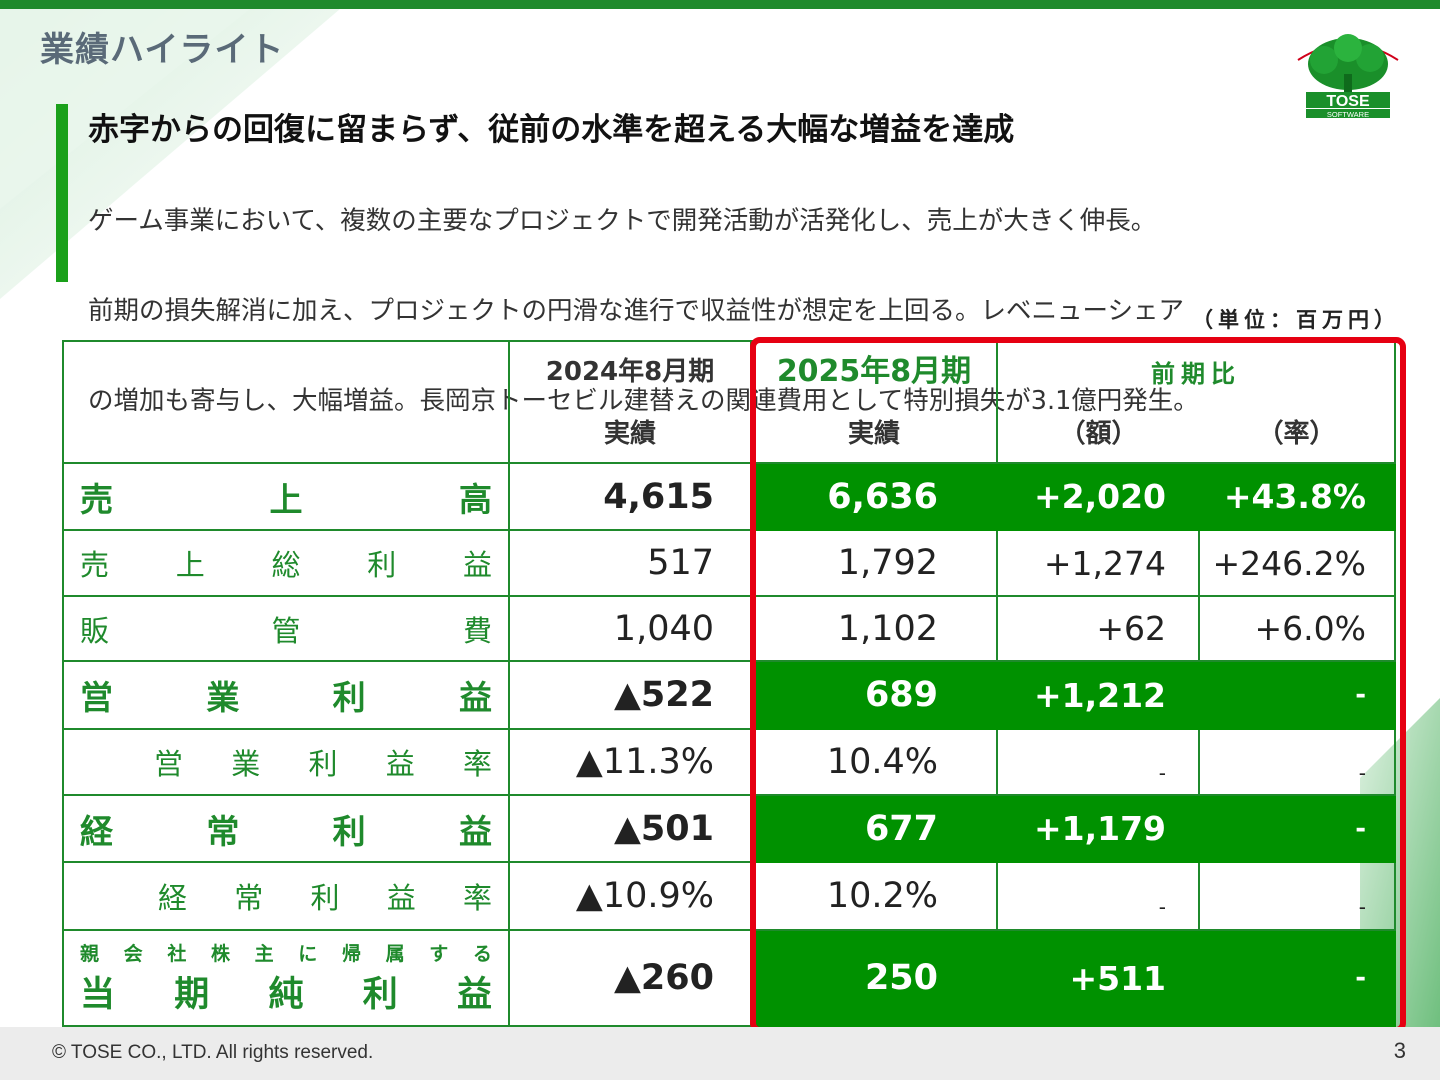 Image resolution: width=1440 pixels, height=1080 pixels. Describe the element at coordinates (874, 432) in the screenshot. I see `header-cur-sub: 実績` at that location.